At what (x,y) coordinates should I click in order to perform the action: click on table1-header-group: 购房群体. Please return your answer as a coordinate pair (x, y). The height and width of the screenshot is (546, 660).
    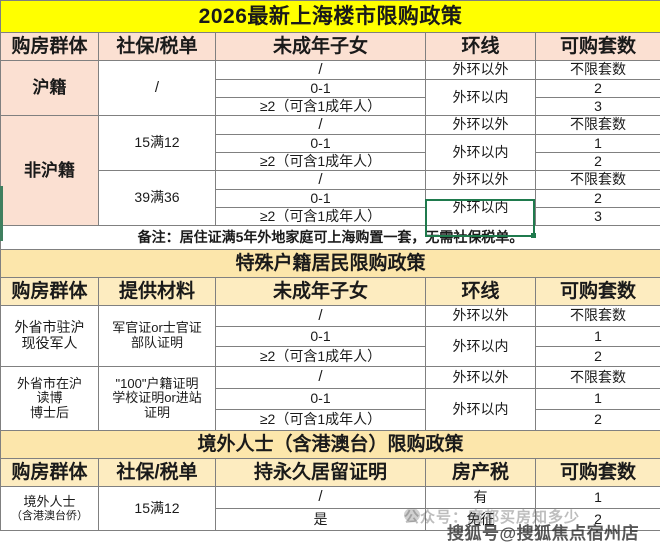
    Looking at the image, I should click on (49, 46).